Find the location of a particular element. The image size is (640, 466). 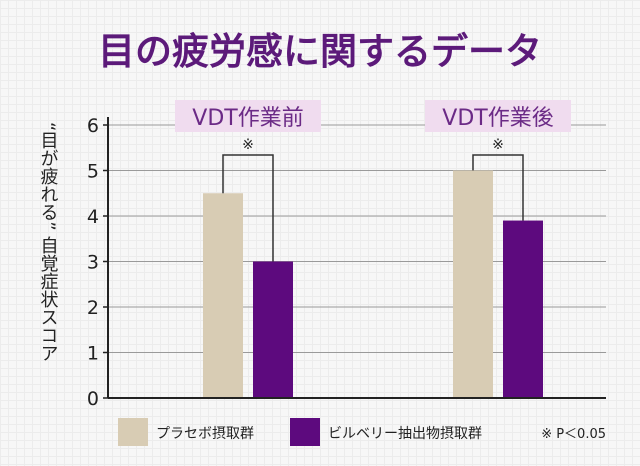

y-tick-label: 2 is located at coordinates (93, 308).